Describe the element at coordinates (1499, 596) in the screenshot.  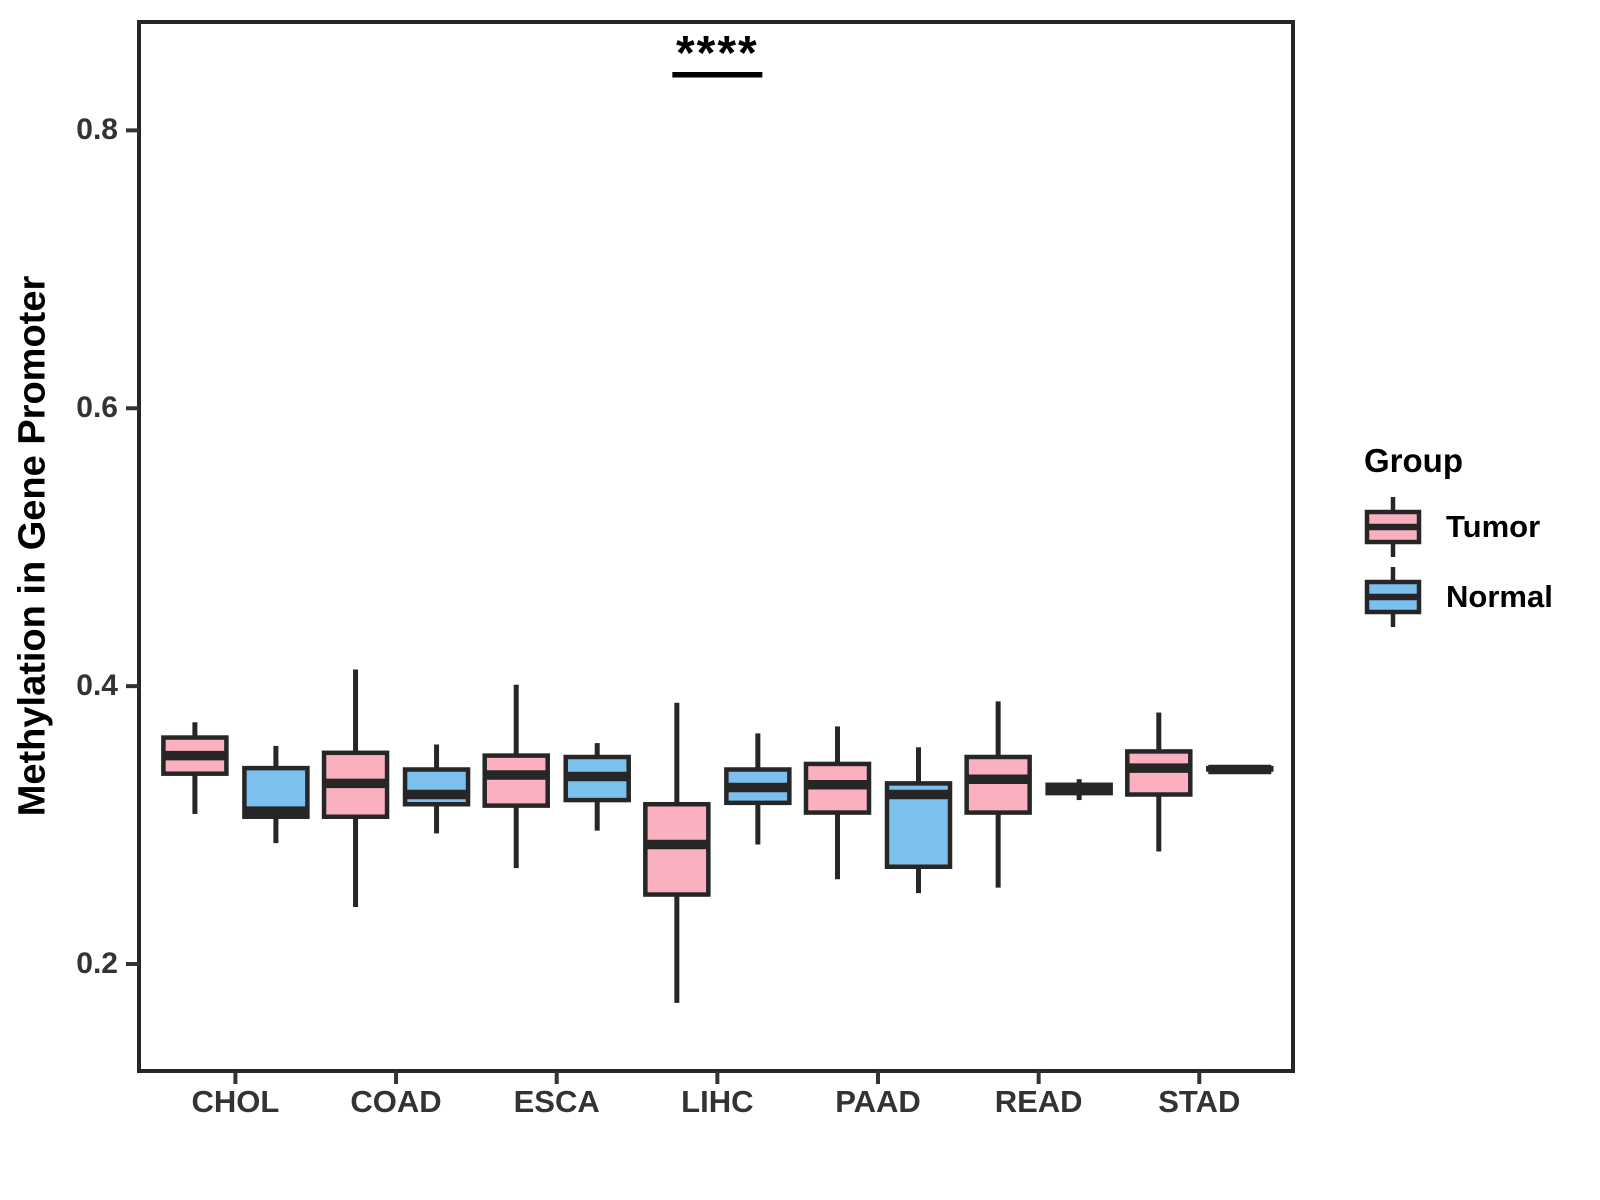
I see `legend-label-normal: Normal` at that location.